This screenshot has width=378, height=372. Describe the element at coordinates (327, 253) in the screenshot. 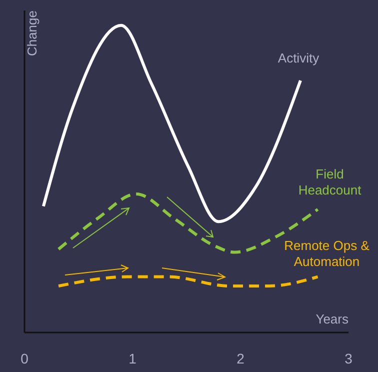

I see `series-label: Remote Ops & Automation` at that location.